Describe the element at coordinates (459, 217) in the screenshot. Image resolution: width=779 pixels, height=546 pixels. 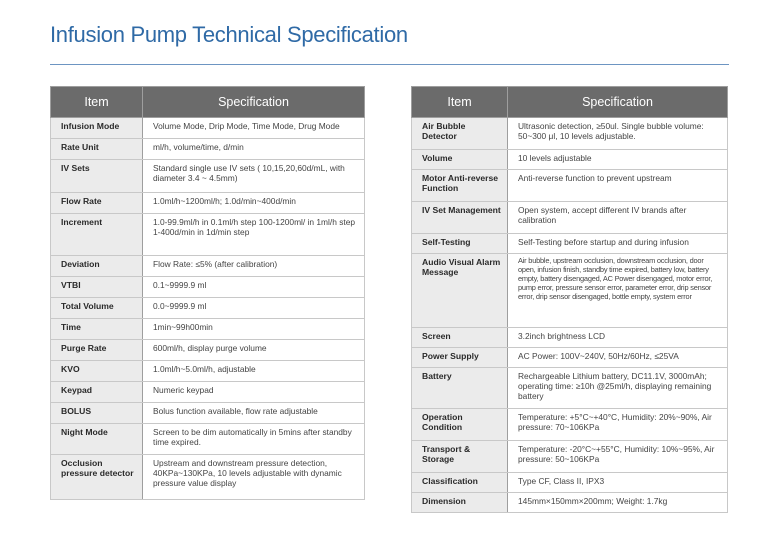
I see `row-item: IV Set Management` at that location.